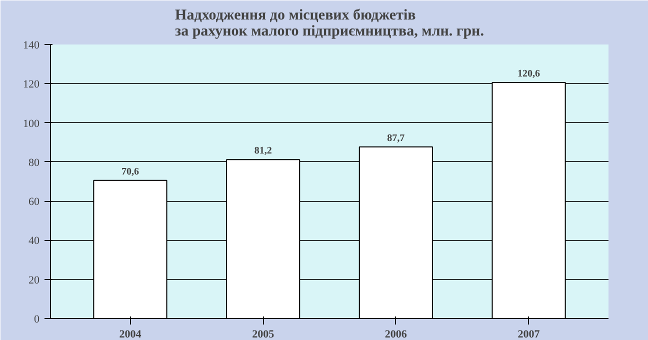 The image size is (648, 340). I want to click on data-label: 81,2, so click(263, 151).